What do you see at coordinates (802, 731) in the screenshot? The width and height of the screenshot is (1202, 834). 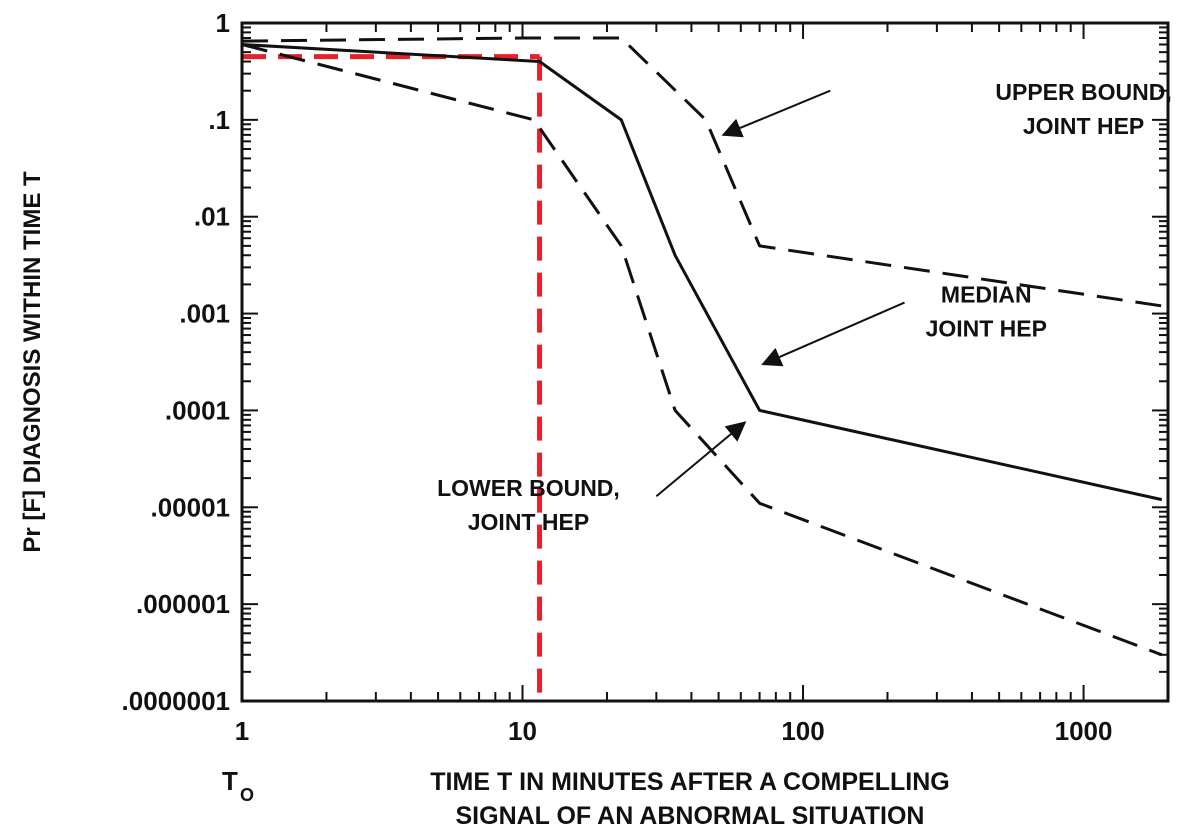 I see `x-tick-label: 100` at bounding box center [802, 731].